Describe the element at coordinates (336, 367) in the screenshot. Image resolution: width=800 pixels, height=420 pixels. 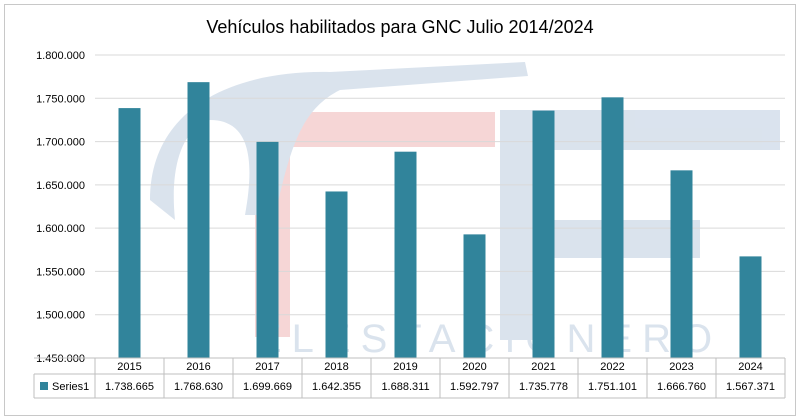
I see `x-tick-label: 2018` at that location.